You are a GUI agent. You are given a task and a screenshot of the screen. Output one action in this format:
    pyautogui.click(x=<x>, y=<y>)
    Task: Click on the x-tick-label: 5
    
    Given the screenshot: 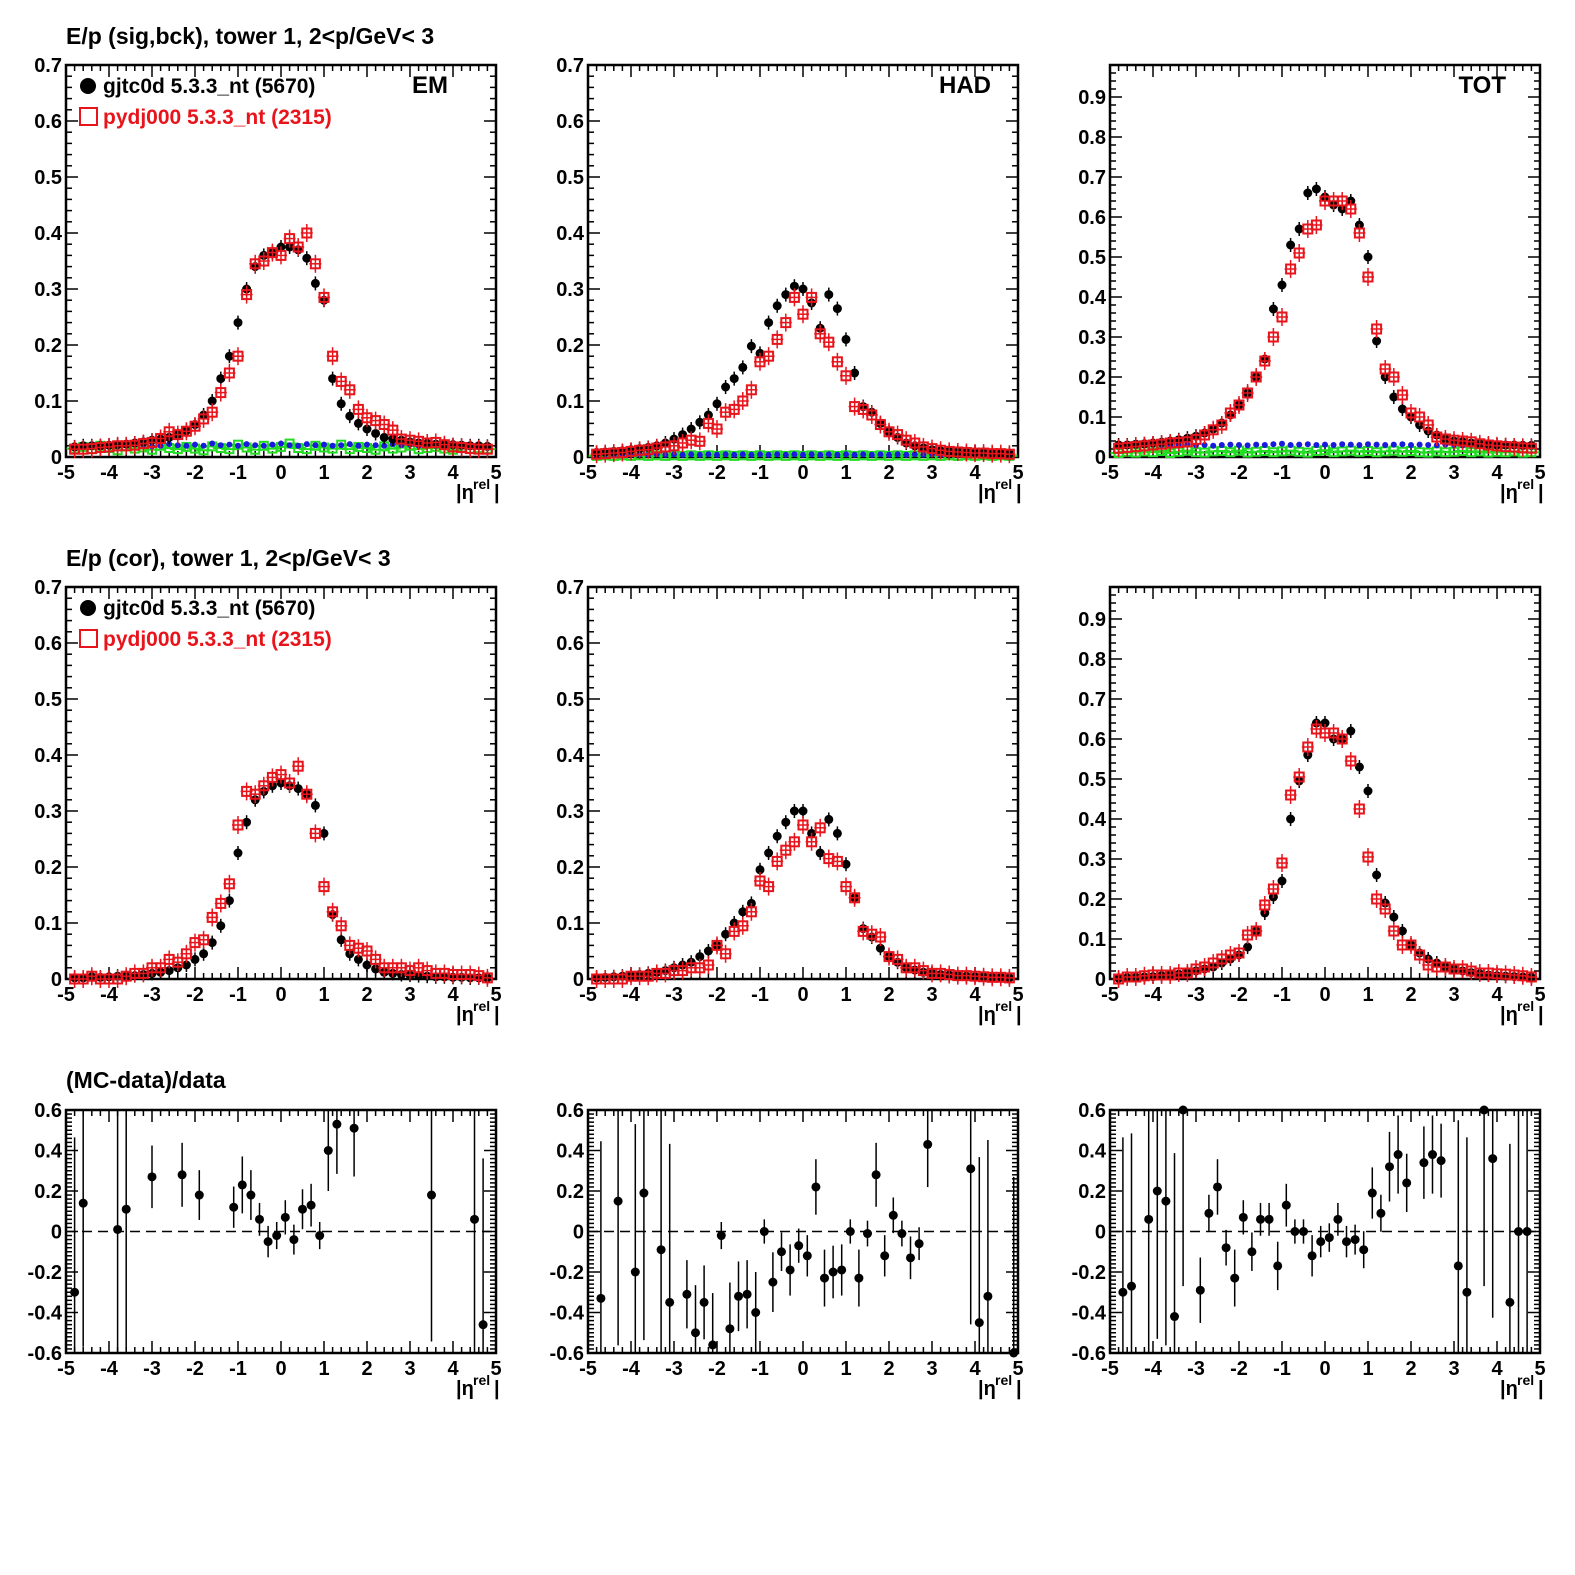 What is the action you would take?
    pyautogui.click(x=1539, y=995)
    